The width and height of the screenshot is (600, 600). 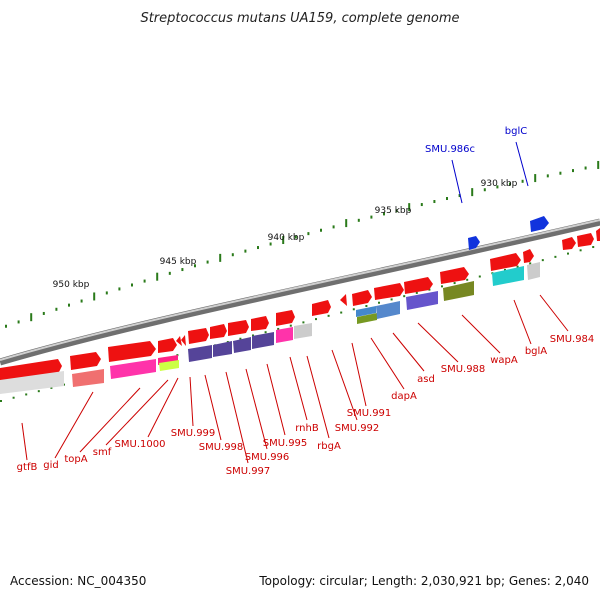 I want to click on gene-label: SMU.995, so click(x=285, y=443).